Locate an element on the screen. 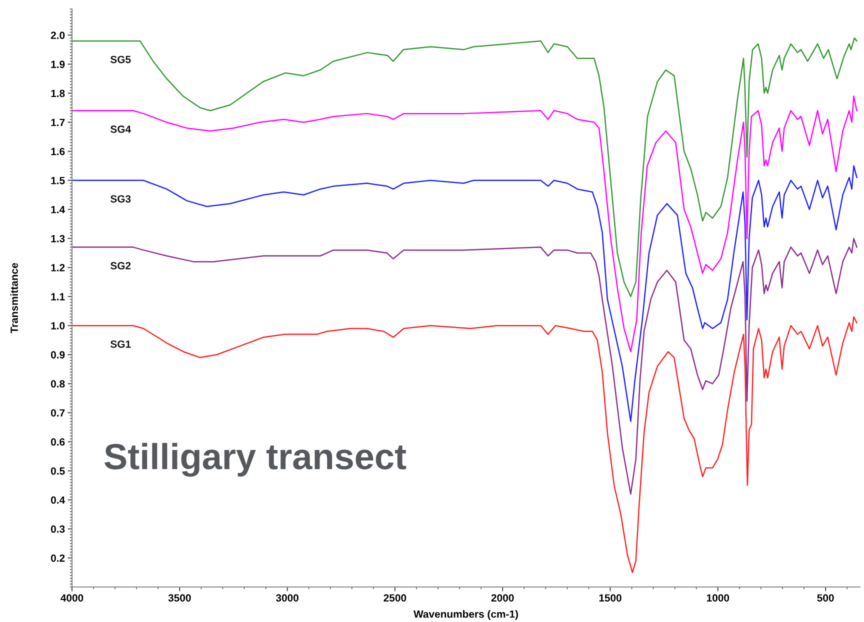  y-tick-label: 1.5 is located at coordinates (58, 180).